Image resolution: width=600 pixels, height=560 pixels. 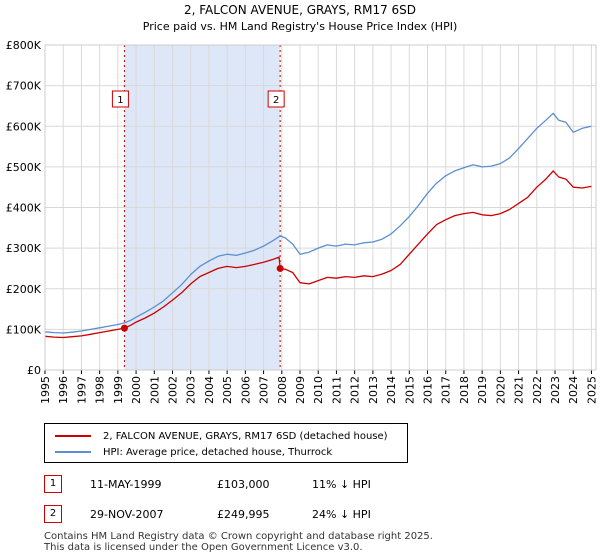 I want to click on x-tick-label: 2015, so click(x=409, y=390).